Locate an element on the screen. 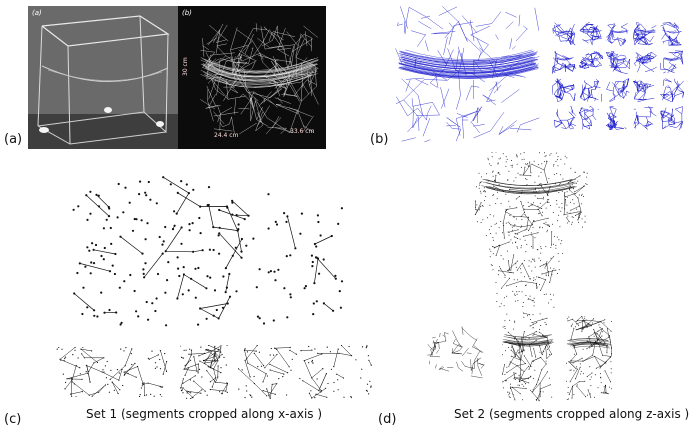 The width and height of the screenshot is (700, 432). web-strands-photo is located at coordinates (259, 79).